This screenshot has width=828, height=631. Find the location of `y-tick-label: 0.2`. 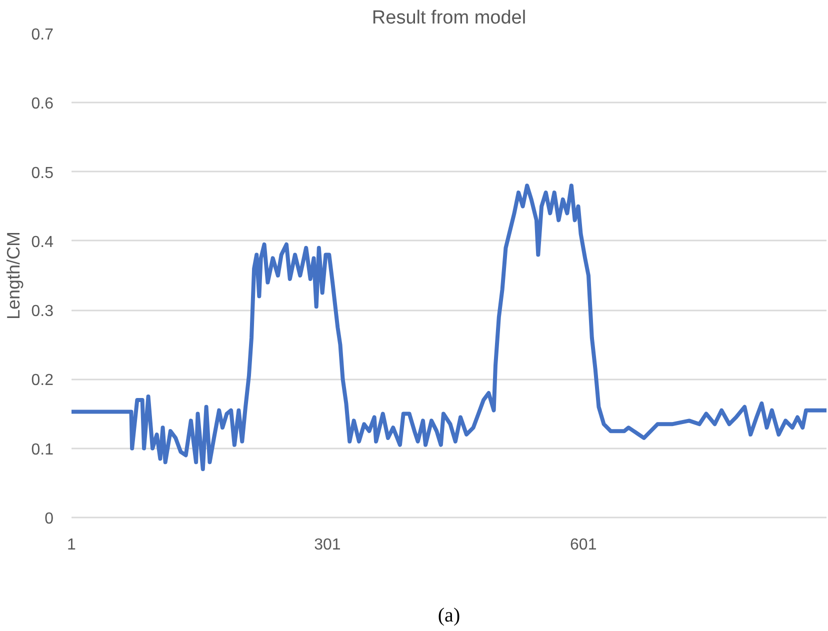

y-tick-label: 0.2 is located at coordinates (42, 381).